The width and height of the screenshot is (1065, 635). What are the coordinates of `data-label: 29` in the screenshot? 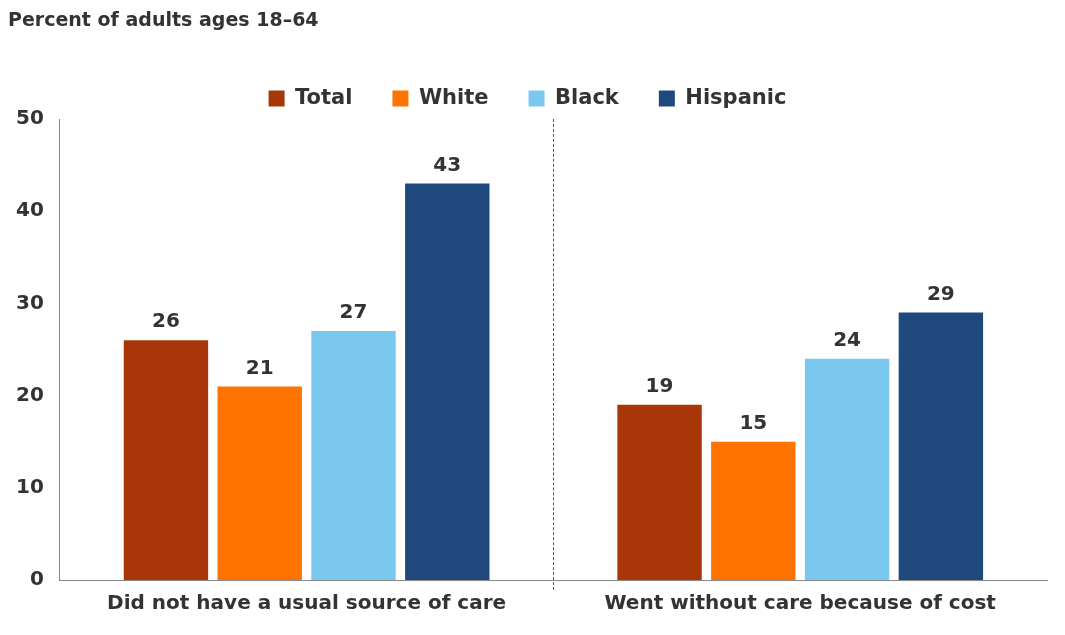 It's located at (940, 292).